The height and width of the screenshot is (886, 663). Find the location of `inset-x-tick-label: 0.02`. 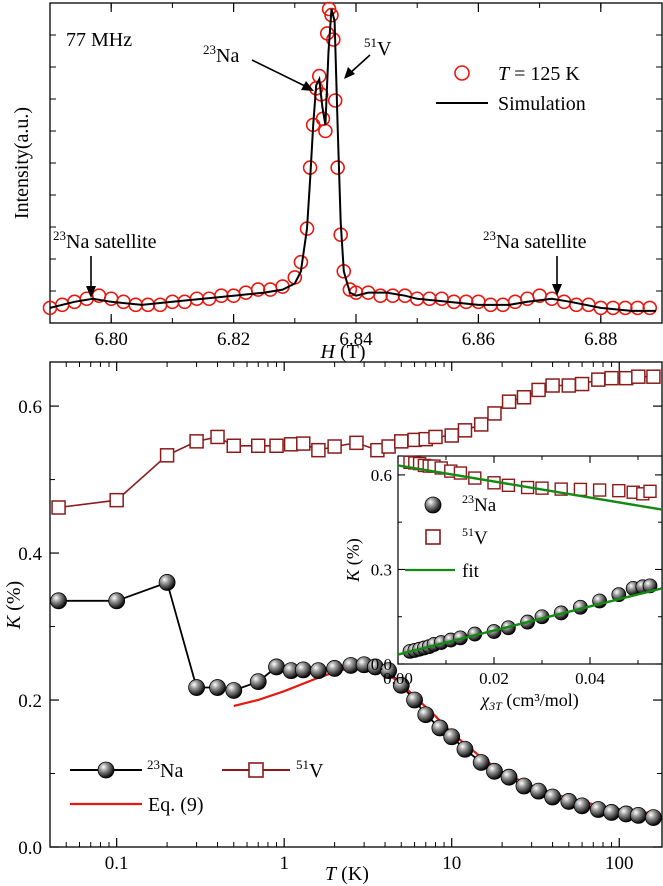

inset-x-tick-label: 0.02 is located at coordinates (494, 678).